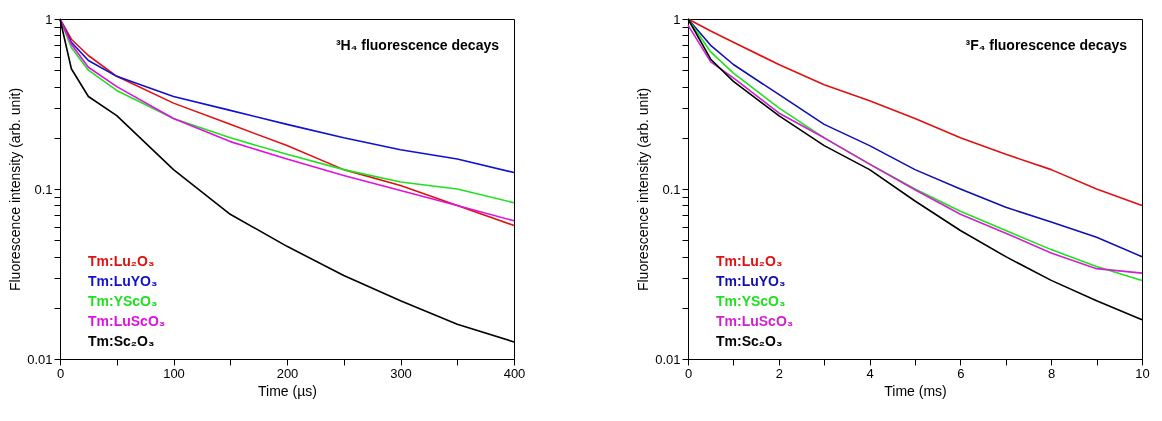 Image resolution: width=1162 pixels, height=421 pixels. What do you see at coordinates (514, 373) in the screenshot?
I see `x-tick-label: 400` at bounding box center [514, 373].